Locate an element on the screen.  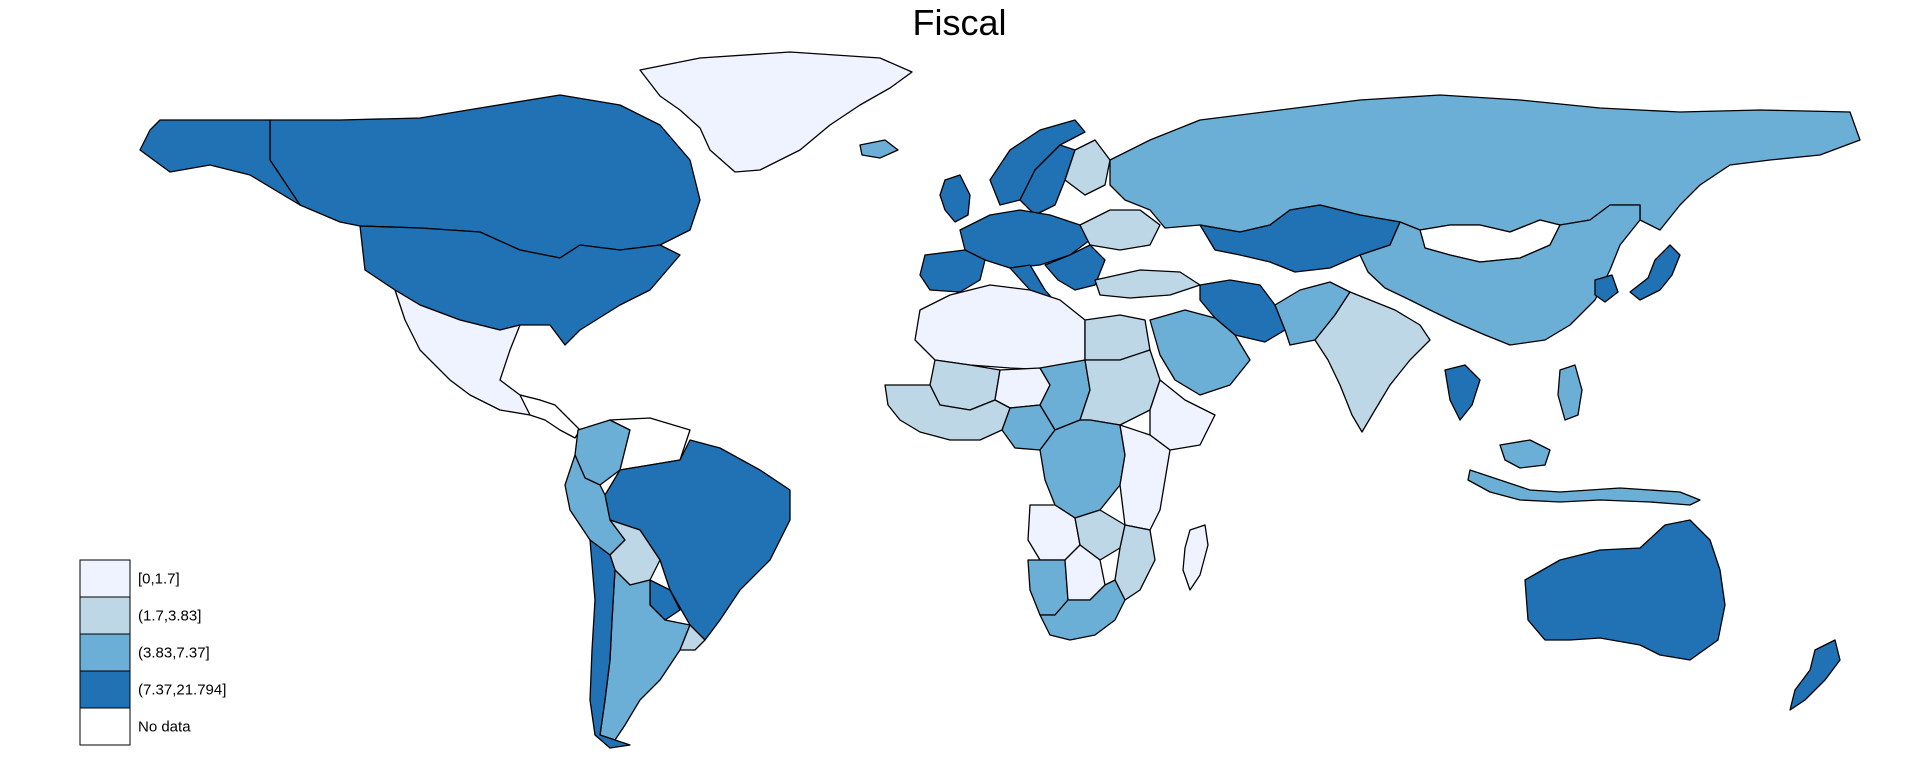
region-uruguay is located at coordinates (692, 637).